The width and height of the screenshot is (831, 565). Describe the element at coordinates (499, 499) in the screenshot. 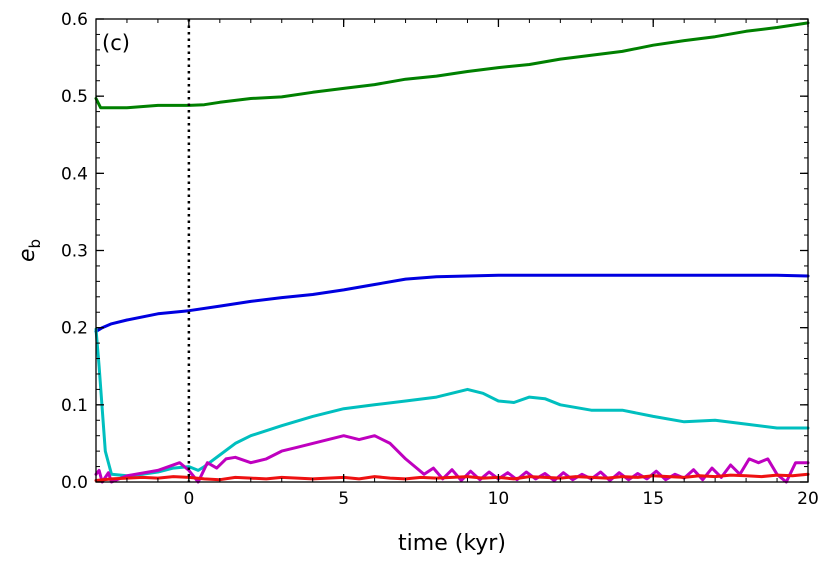

I see `x-tick-label: 10` at that location.